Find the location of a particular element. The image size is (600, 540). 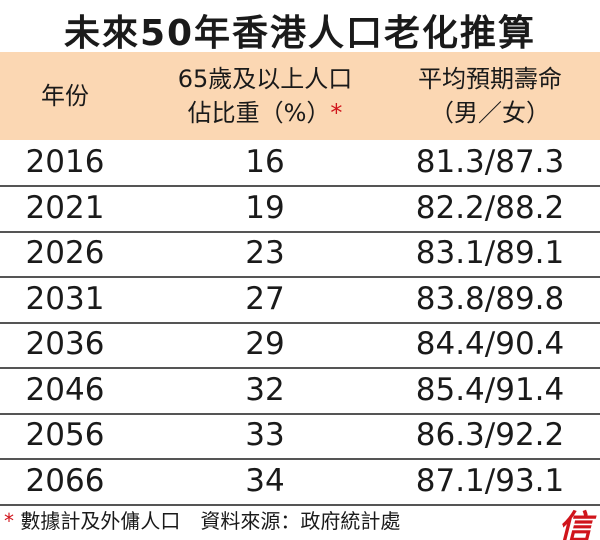

header-line: 65歲及以上人口 is located at coordinates (265, 79).